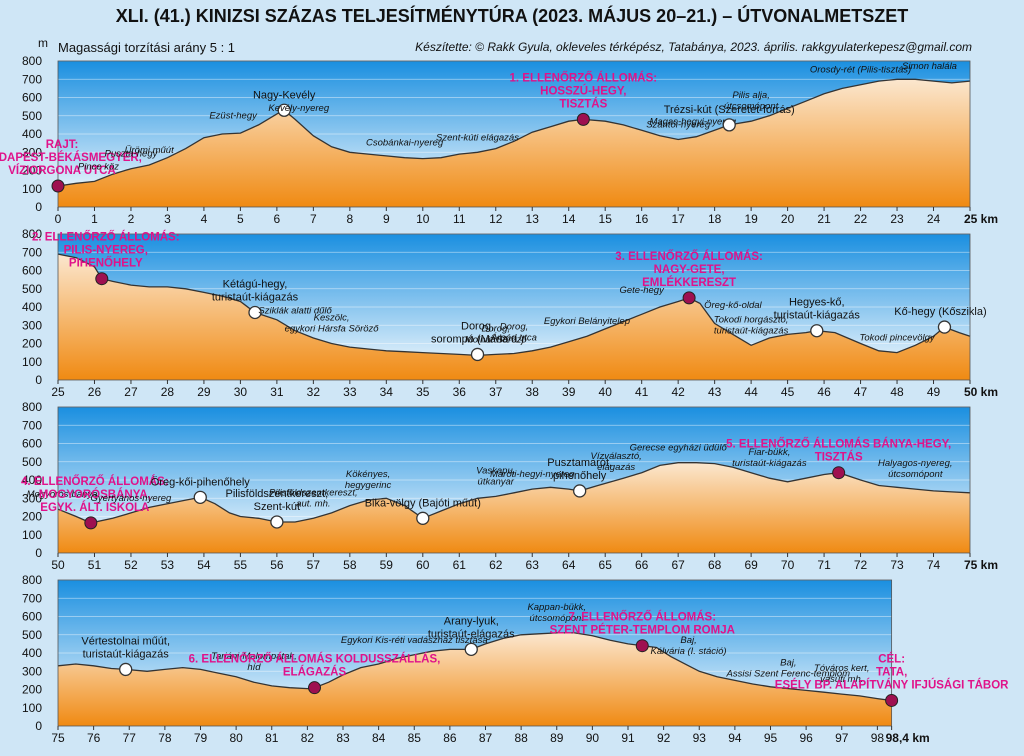 This screenshot has height=756, width=1024. What do you see at coordinates (350, 565) in the screenshot?
I see `x-tick-label: 58` at bounding box center [350, 565].